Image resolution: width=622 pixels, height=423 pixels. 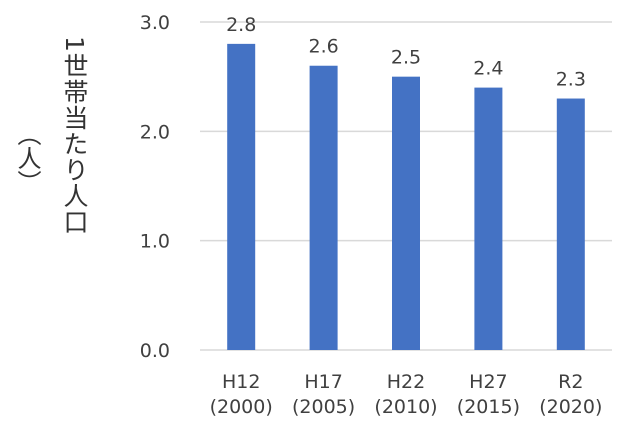 What do you see at coordinates (155, 132) in the screenshot?
I see `y-tick-label: 2.0` at bounding box center [155, 132].